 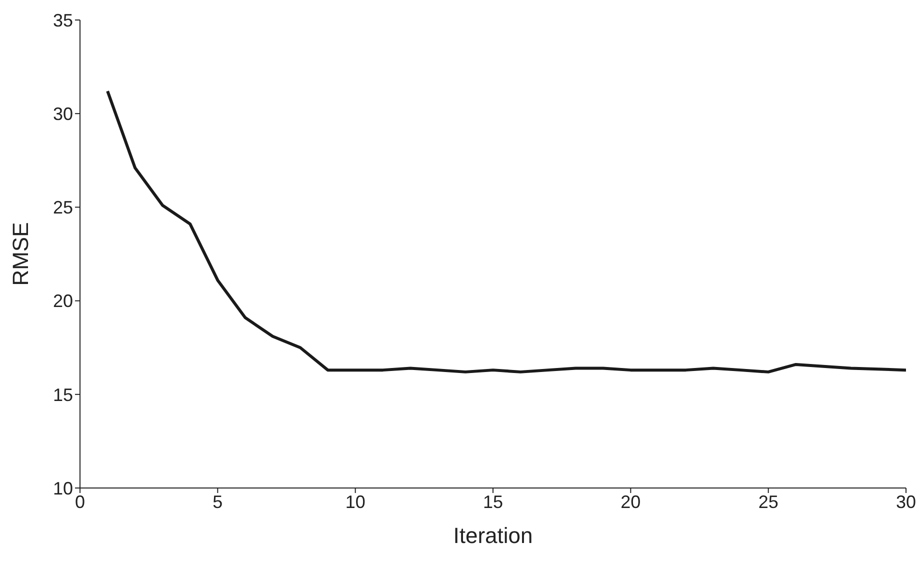 I want to click on x-tick-label: 20, so click(x=630, y=502).